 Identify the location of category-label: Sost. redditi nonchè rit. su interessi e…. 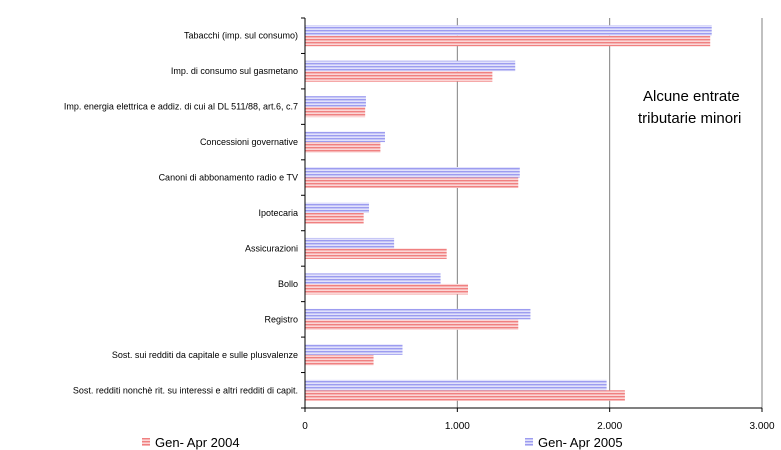
(185, 390).